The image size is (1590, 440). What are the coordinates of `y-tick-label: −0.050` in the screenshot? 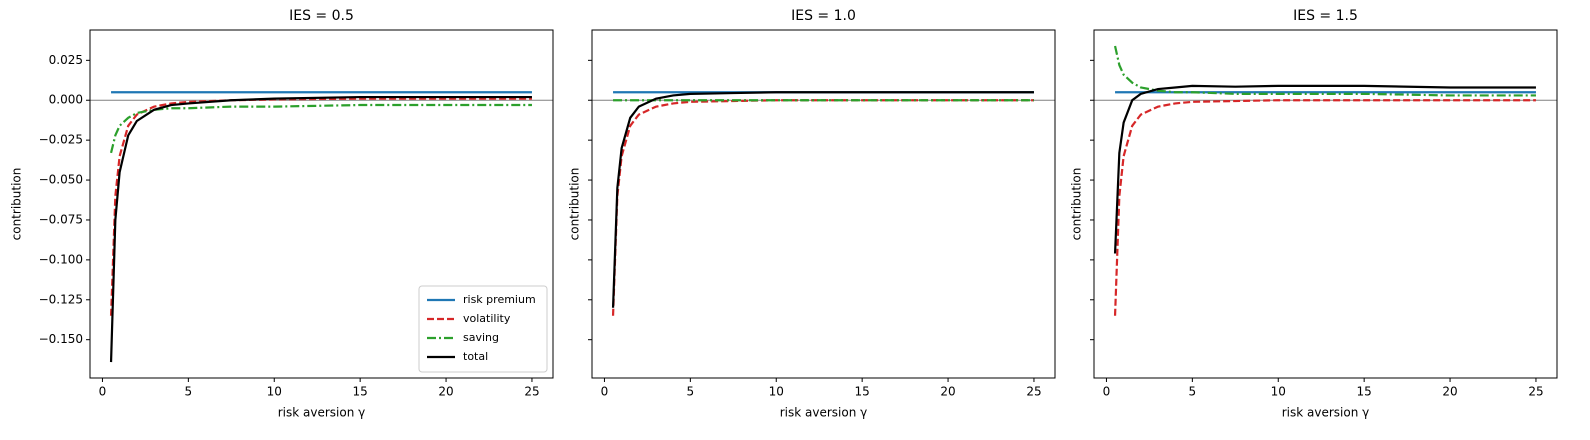 It's located at (61, 180).